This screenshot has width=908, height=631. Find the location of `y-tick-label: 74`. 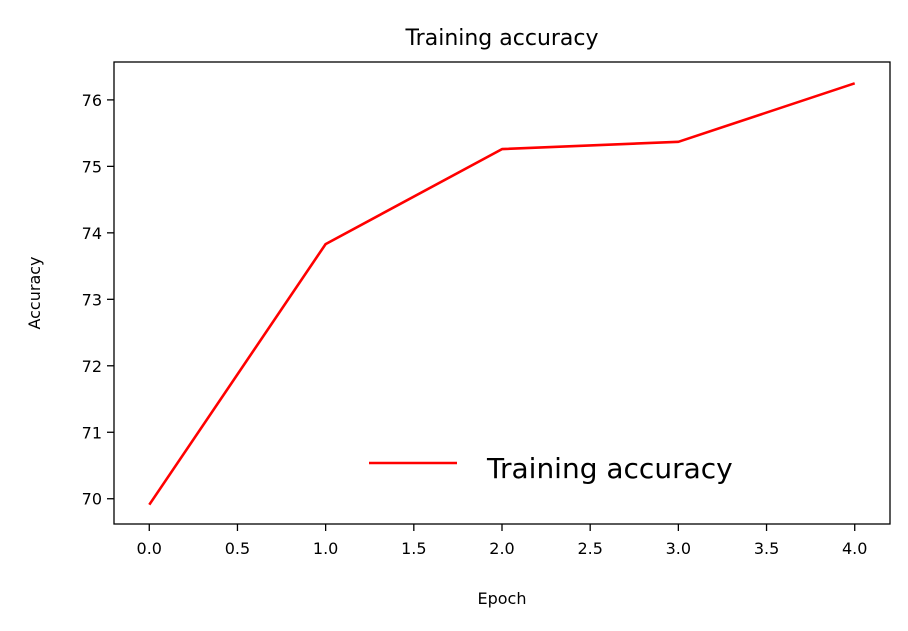

y-tick-label: 74 is located at coordinates (92, 233).